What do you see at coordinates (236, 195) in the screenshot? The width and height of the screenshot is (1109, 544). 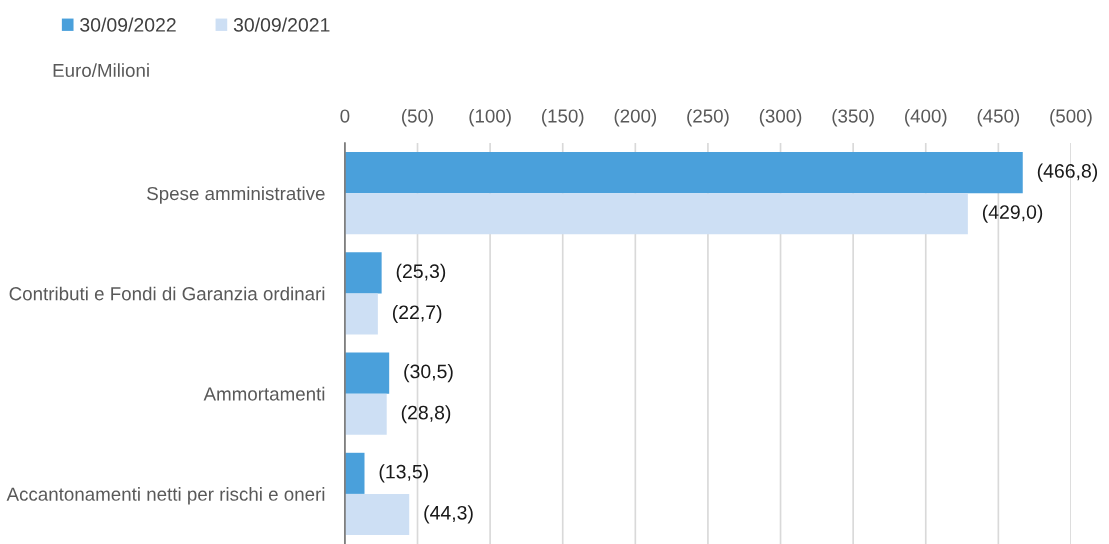 I see `y-tick-label: Spese amministrative` at bounding box center [236, 195].